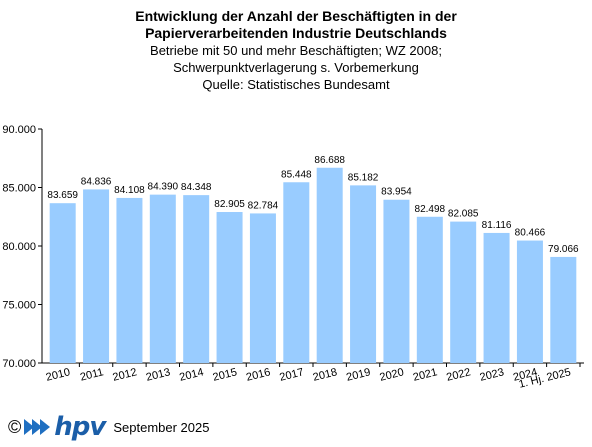  What do you see at coordinates (463, 214) in the screenshot?
I see `data-label: 82.085` at bounding box center [463, 214].